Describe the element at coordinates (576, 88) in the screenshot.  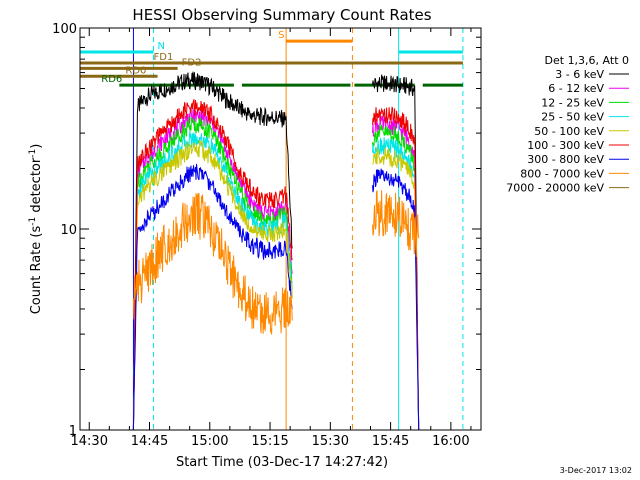
I see `legend-label: 6 - 12 keV` at that location.